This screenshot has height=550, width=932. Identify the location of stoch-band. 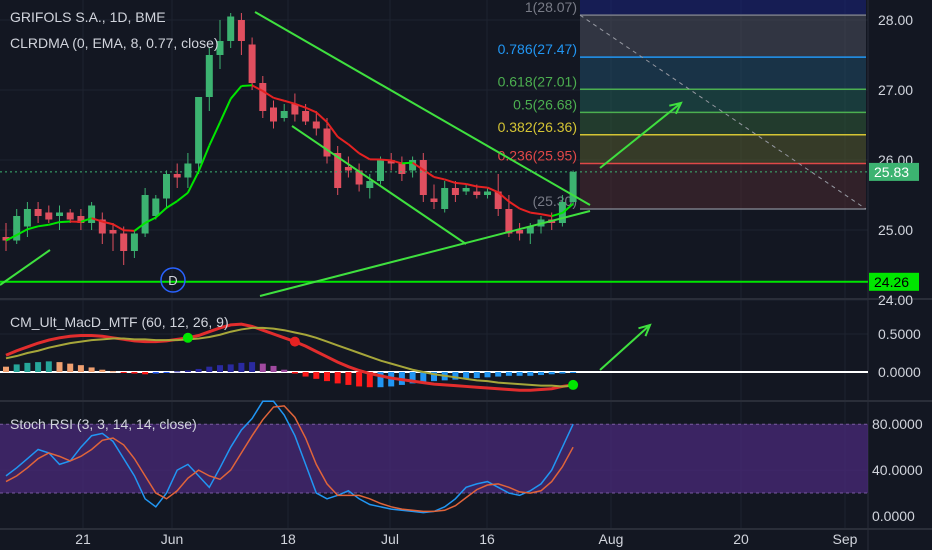
(434, 459).